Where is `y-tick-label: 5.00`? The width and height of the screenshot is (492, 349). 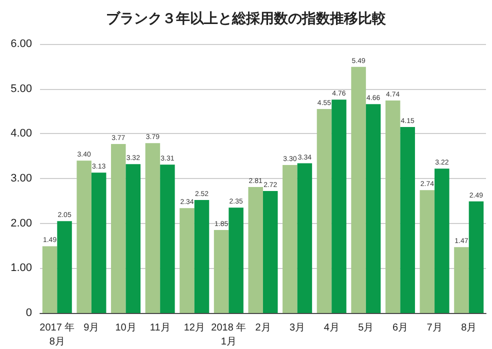
y-tick-label: 5.00 is located at coordinates (21, 88).